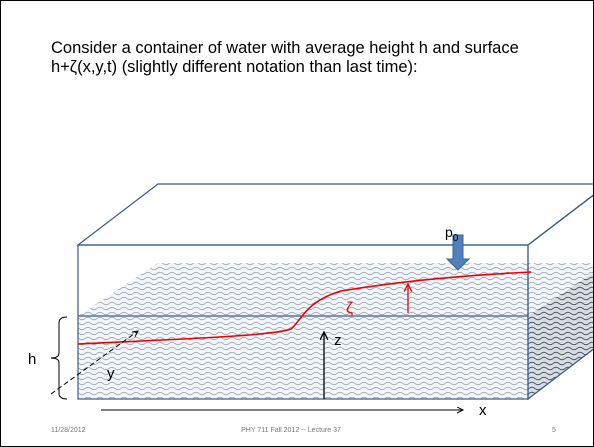  What do you see at coordinates (111, 373) in the screenshot?
I see `y-label: y` at bounding box center [111, 373].